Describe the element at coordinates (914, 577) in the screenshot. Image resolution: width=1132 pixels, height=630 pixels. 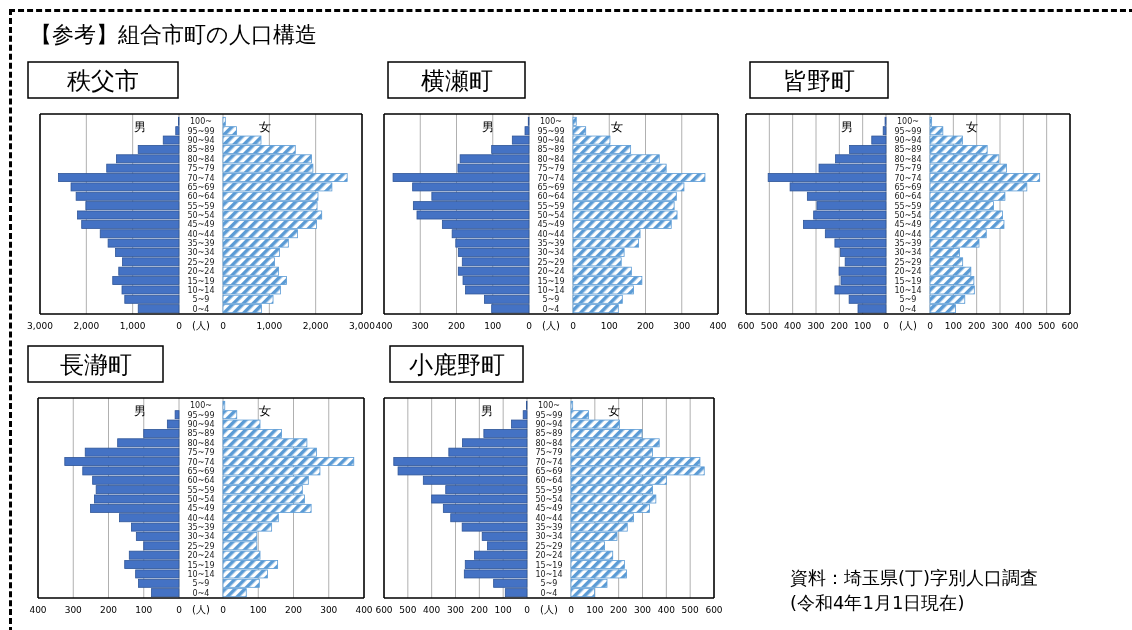
I see `text: 資料：埼玉県(丁)字別人口調査` at that location.